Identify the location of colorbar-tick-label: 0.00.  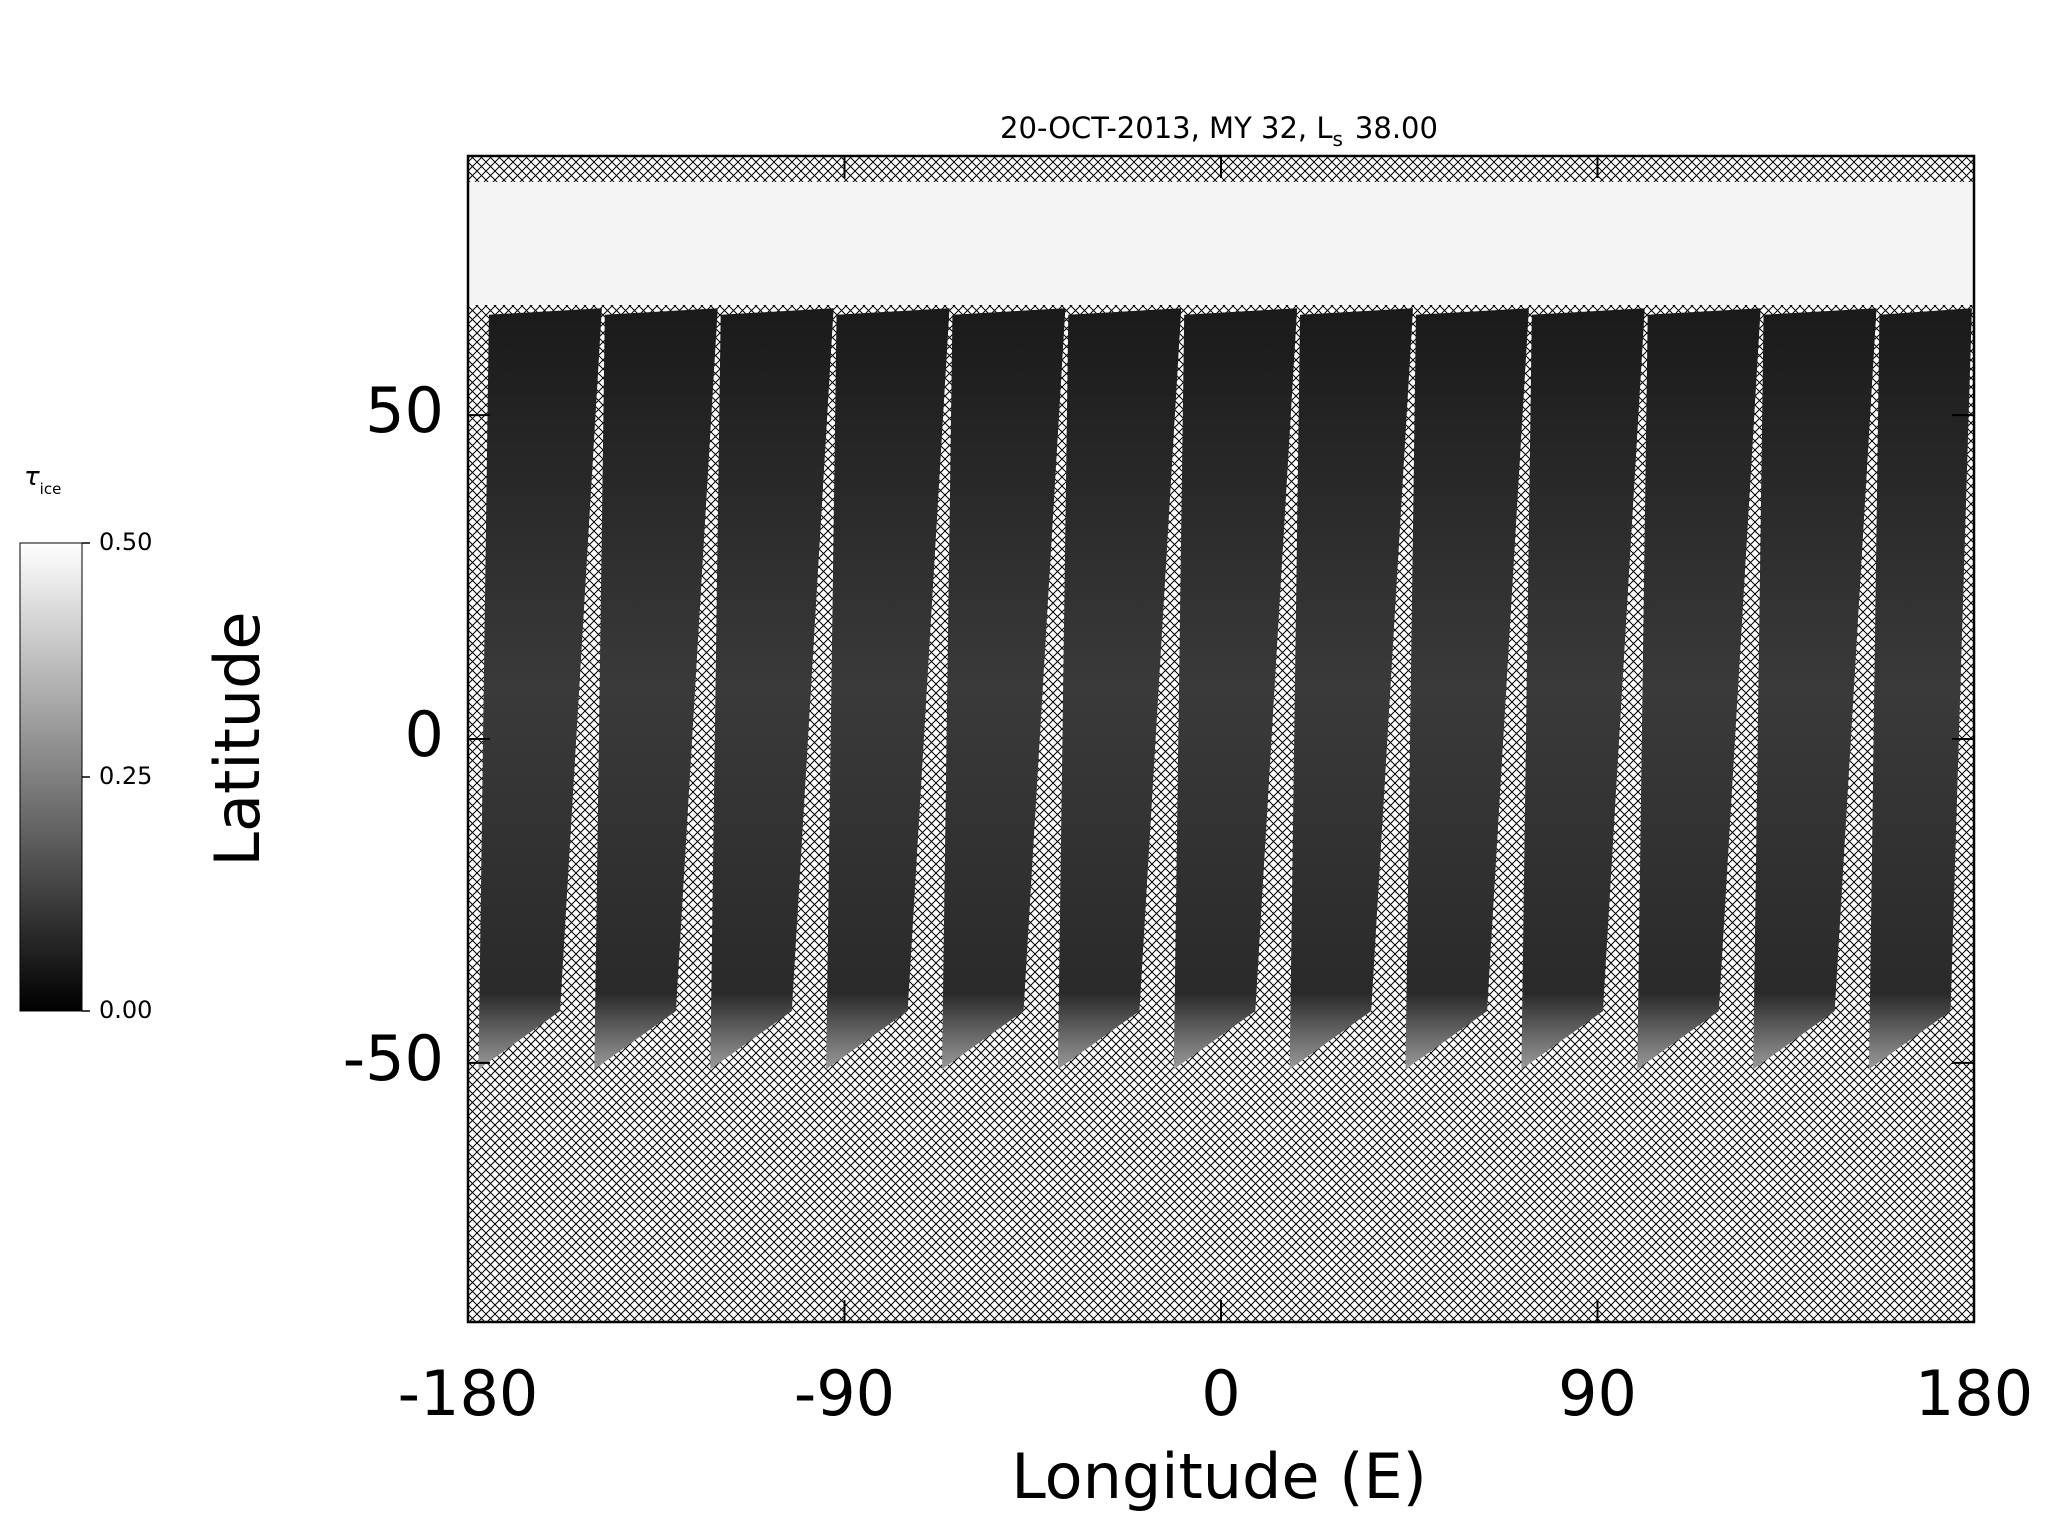
(125, 1010).